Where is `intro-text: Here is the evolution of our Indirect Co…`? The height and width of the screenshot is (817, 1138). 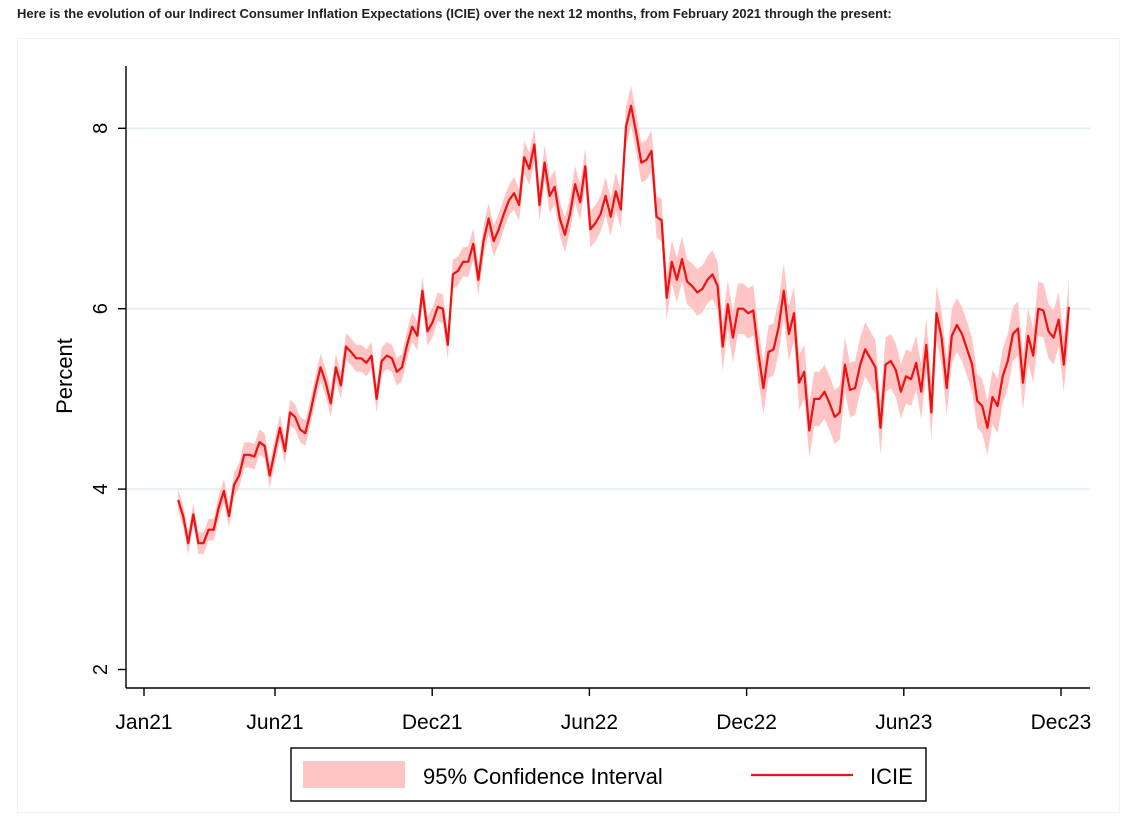 intro-text: Here is the evolution of our Indirect Co… is located at coordinates (454, 13).